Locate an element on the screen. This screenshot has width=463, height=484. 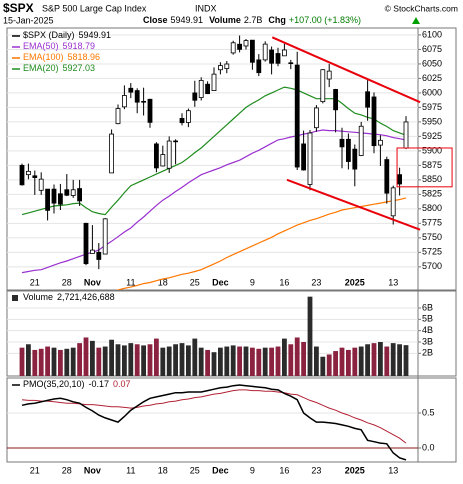
y-tick-label: 5825 is located at coordinates (432, 194).